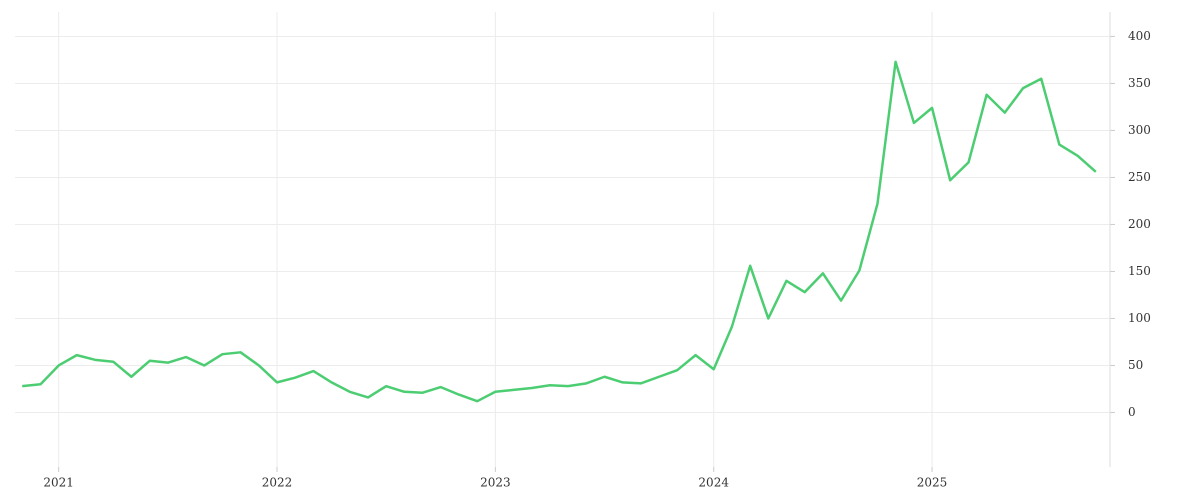  What do you see at coordinates (495, 483) in the screenshot?
I see `x-tick-label: 2023` at bounding box center [495, 483].